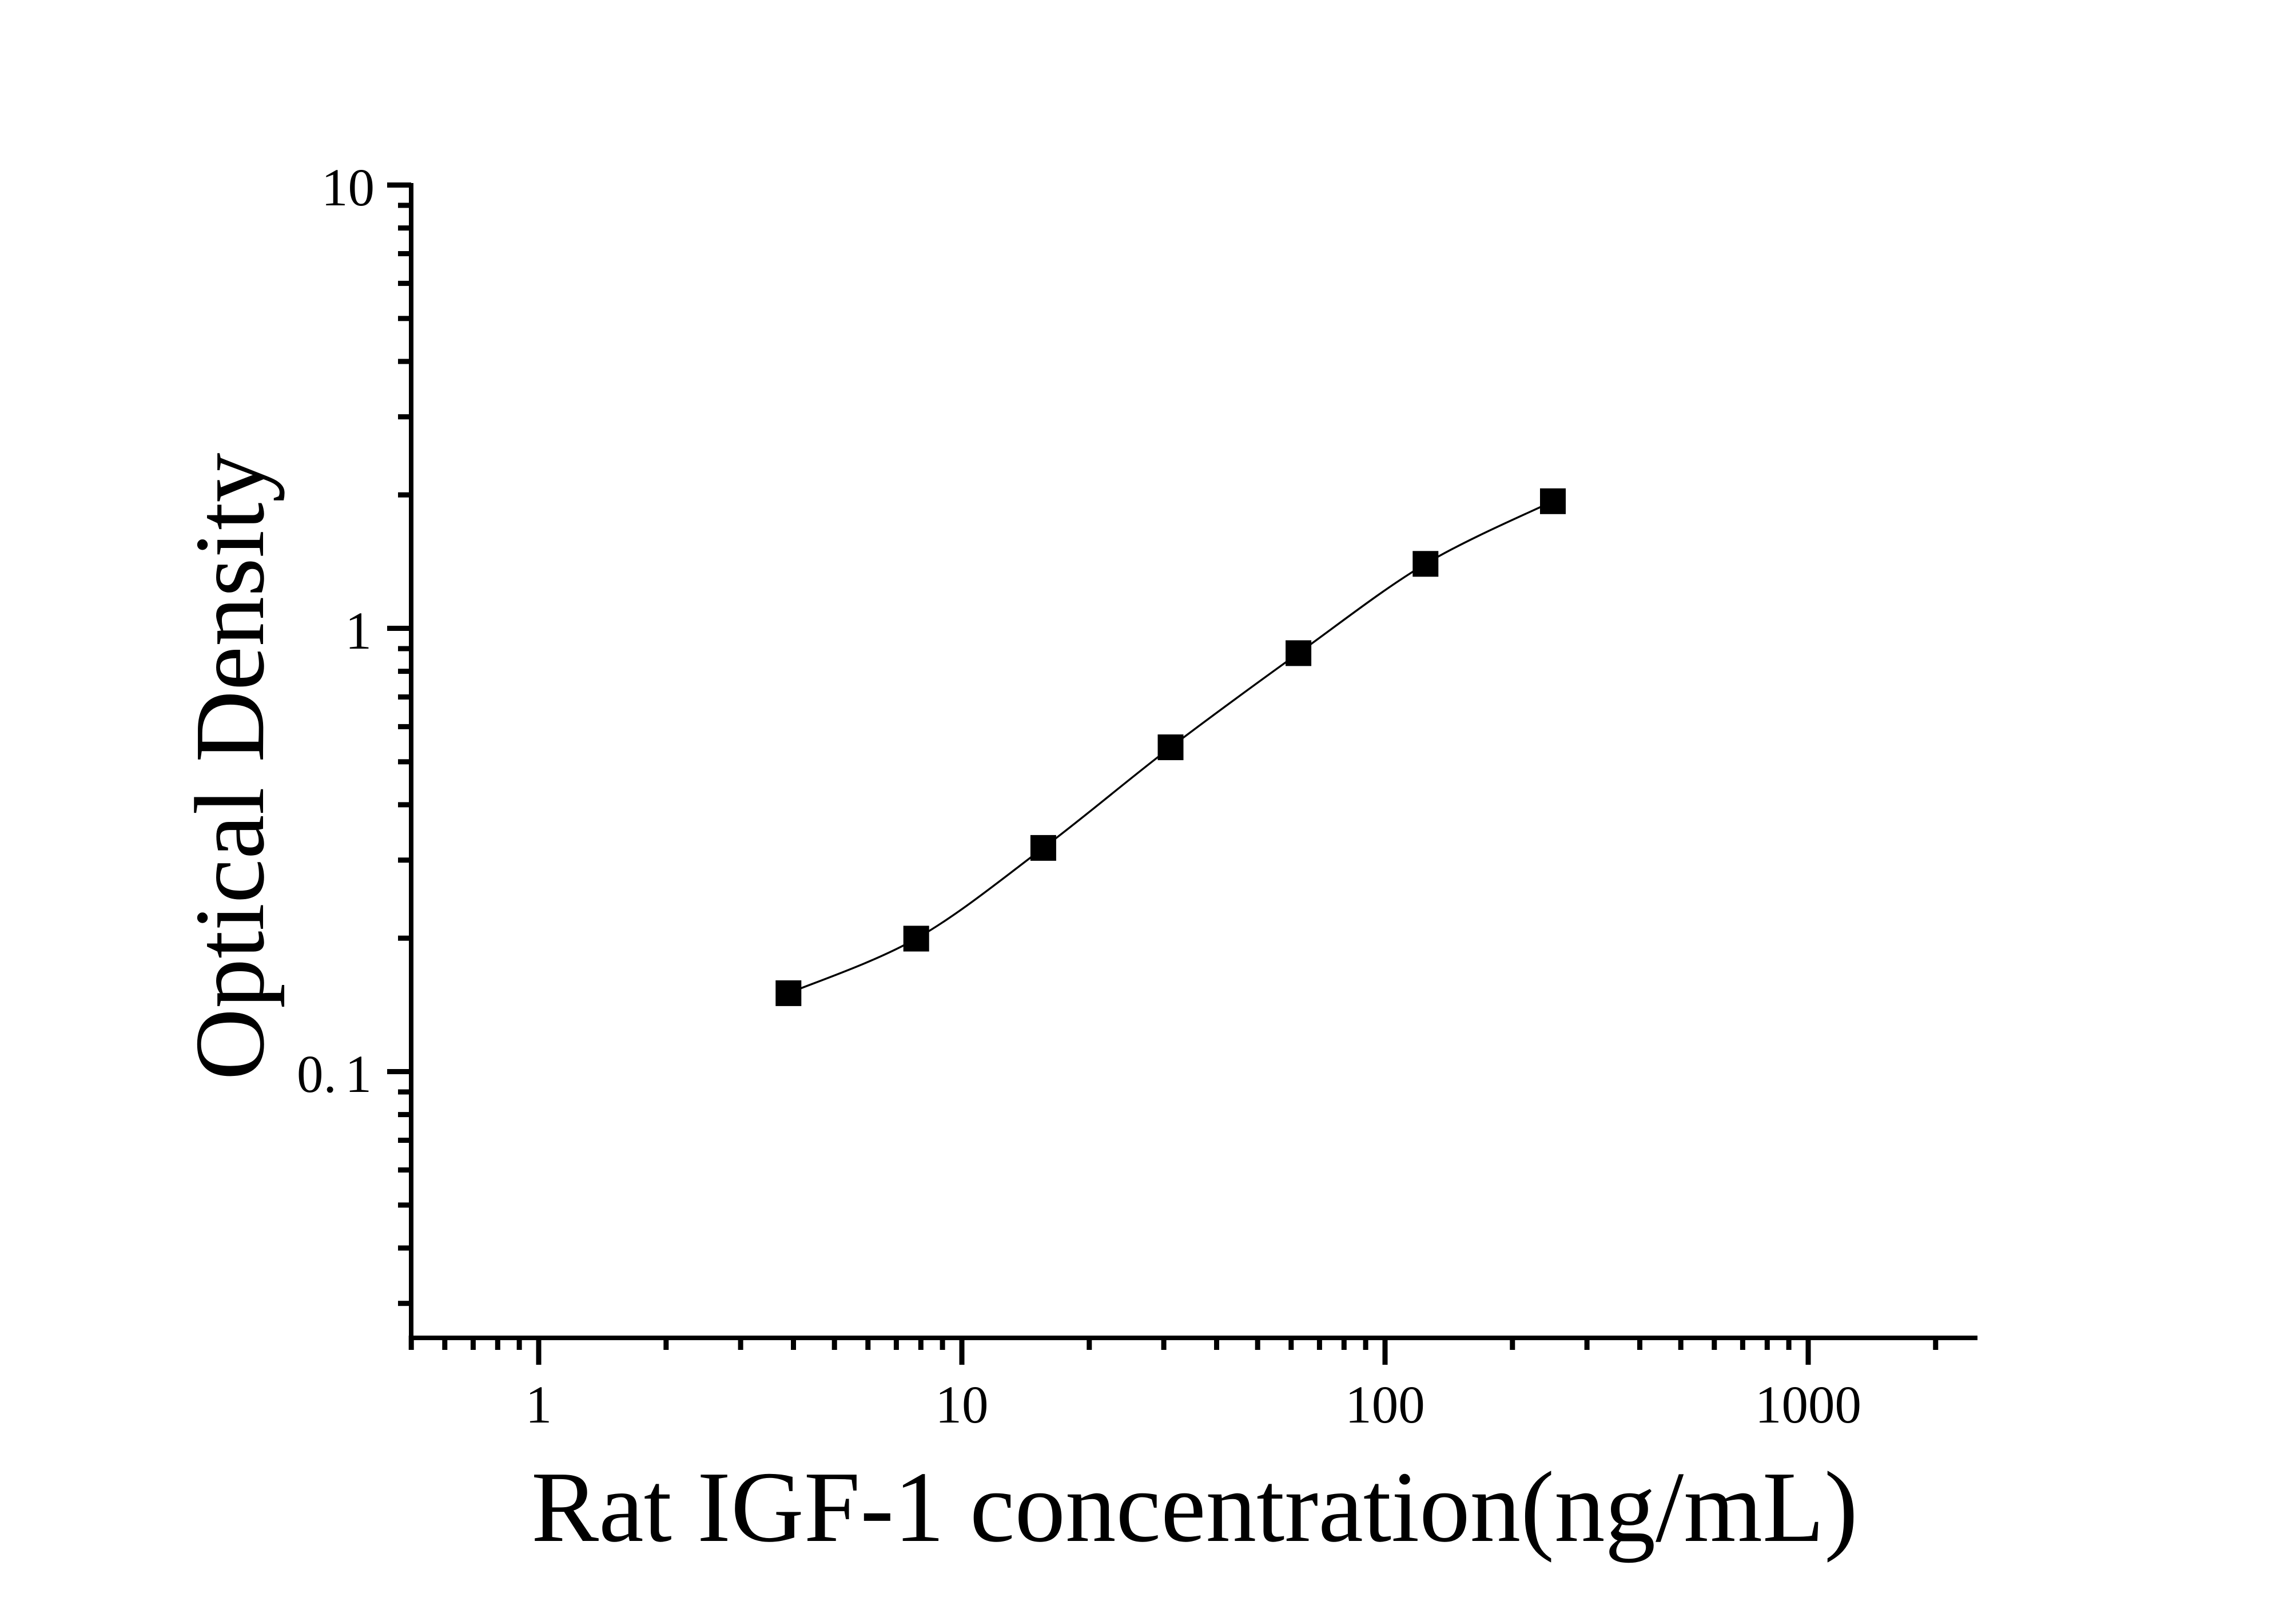  I want to click on svg-text: Optical Density, so click(230, 766).